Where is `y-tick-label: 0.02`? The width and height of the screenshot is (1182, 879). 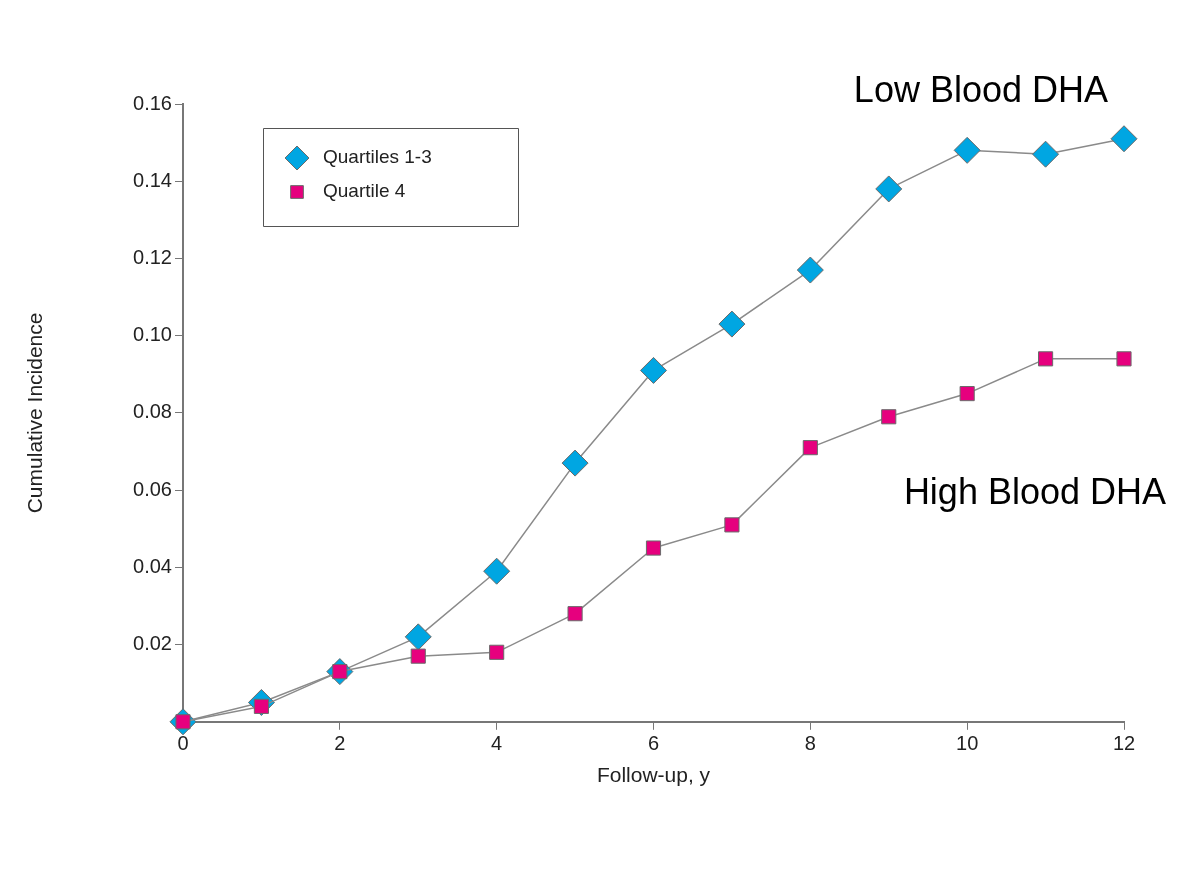
y-tick-label: 0.02 is located at coordinates (152, 643).